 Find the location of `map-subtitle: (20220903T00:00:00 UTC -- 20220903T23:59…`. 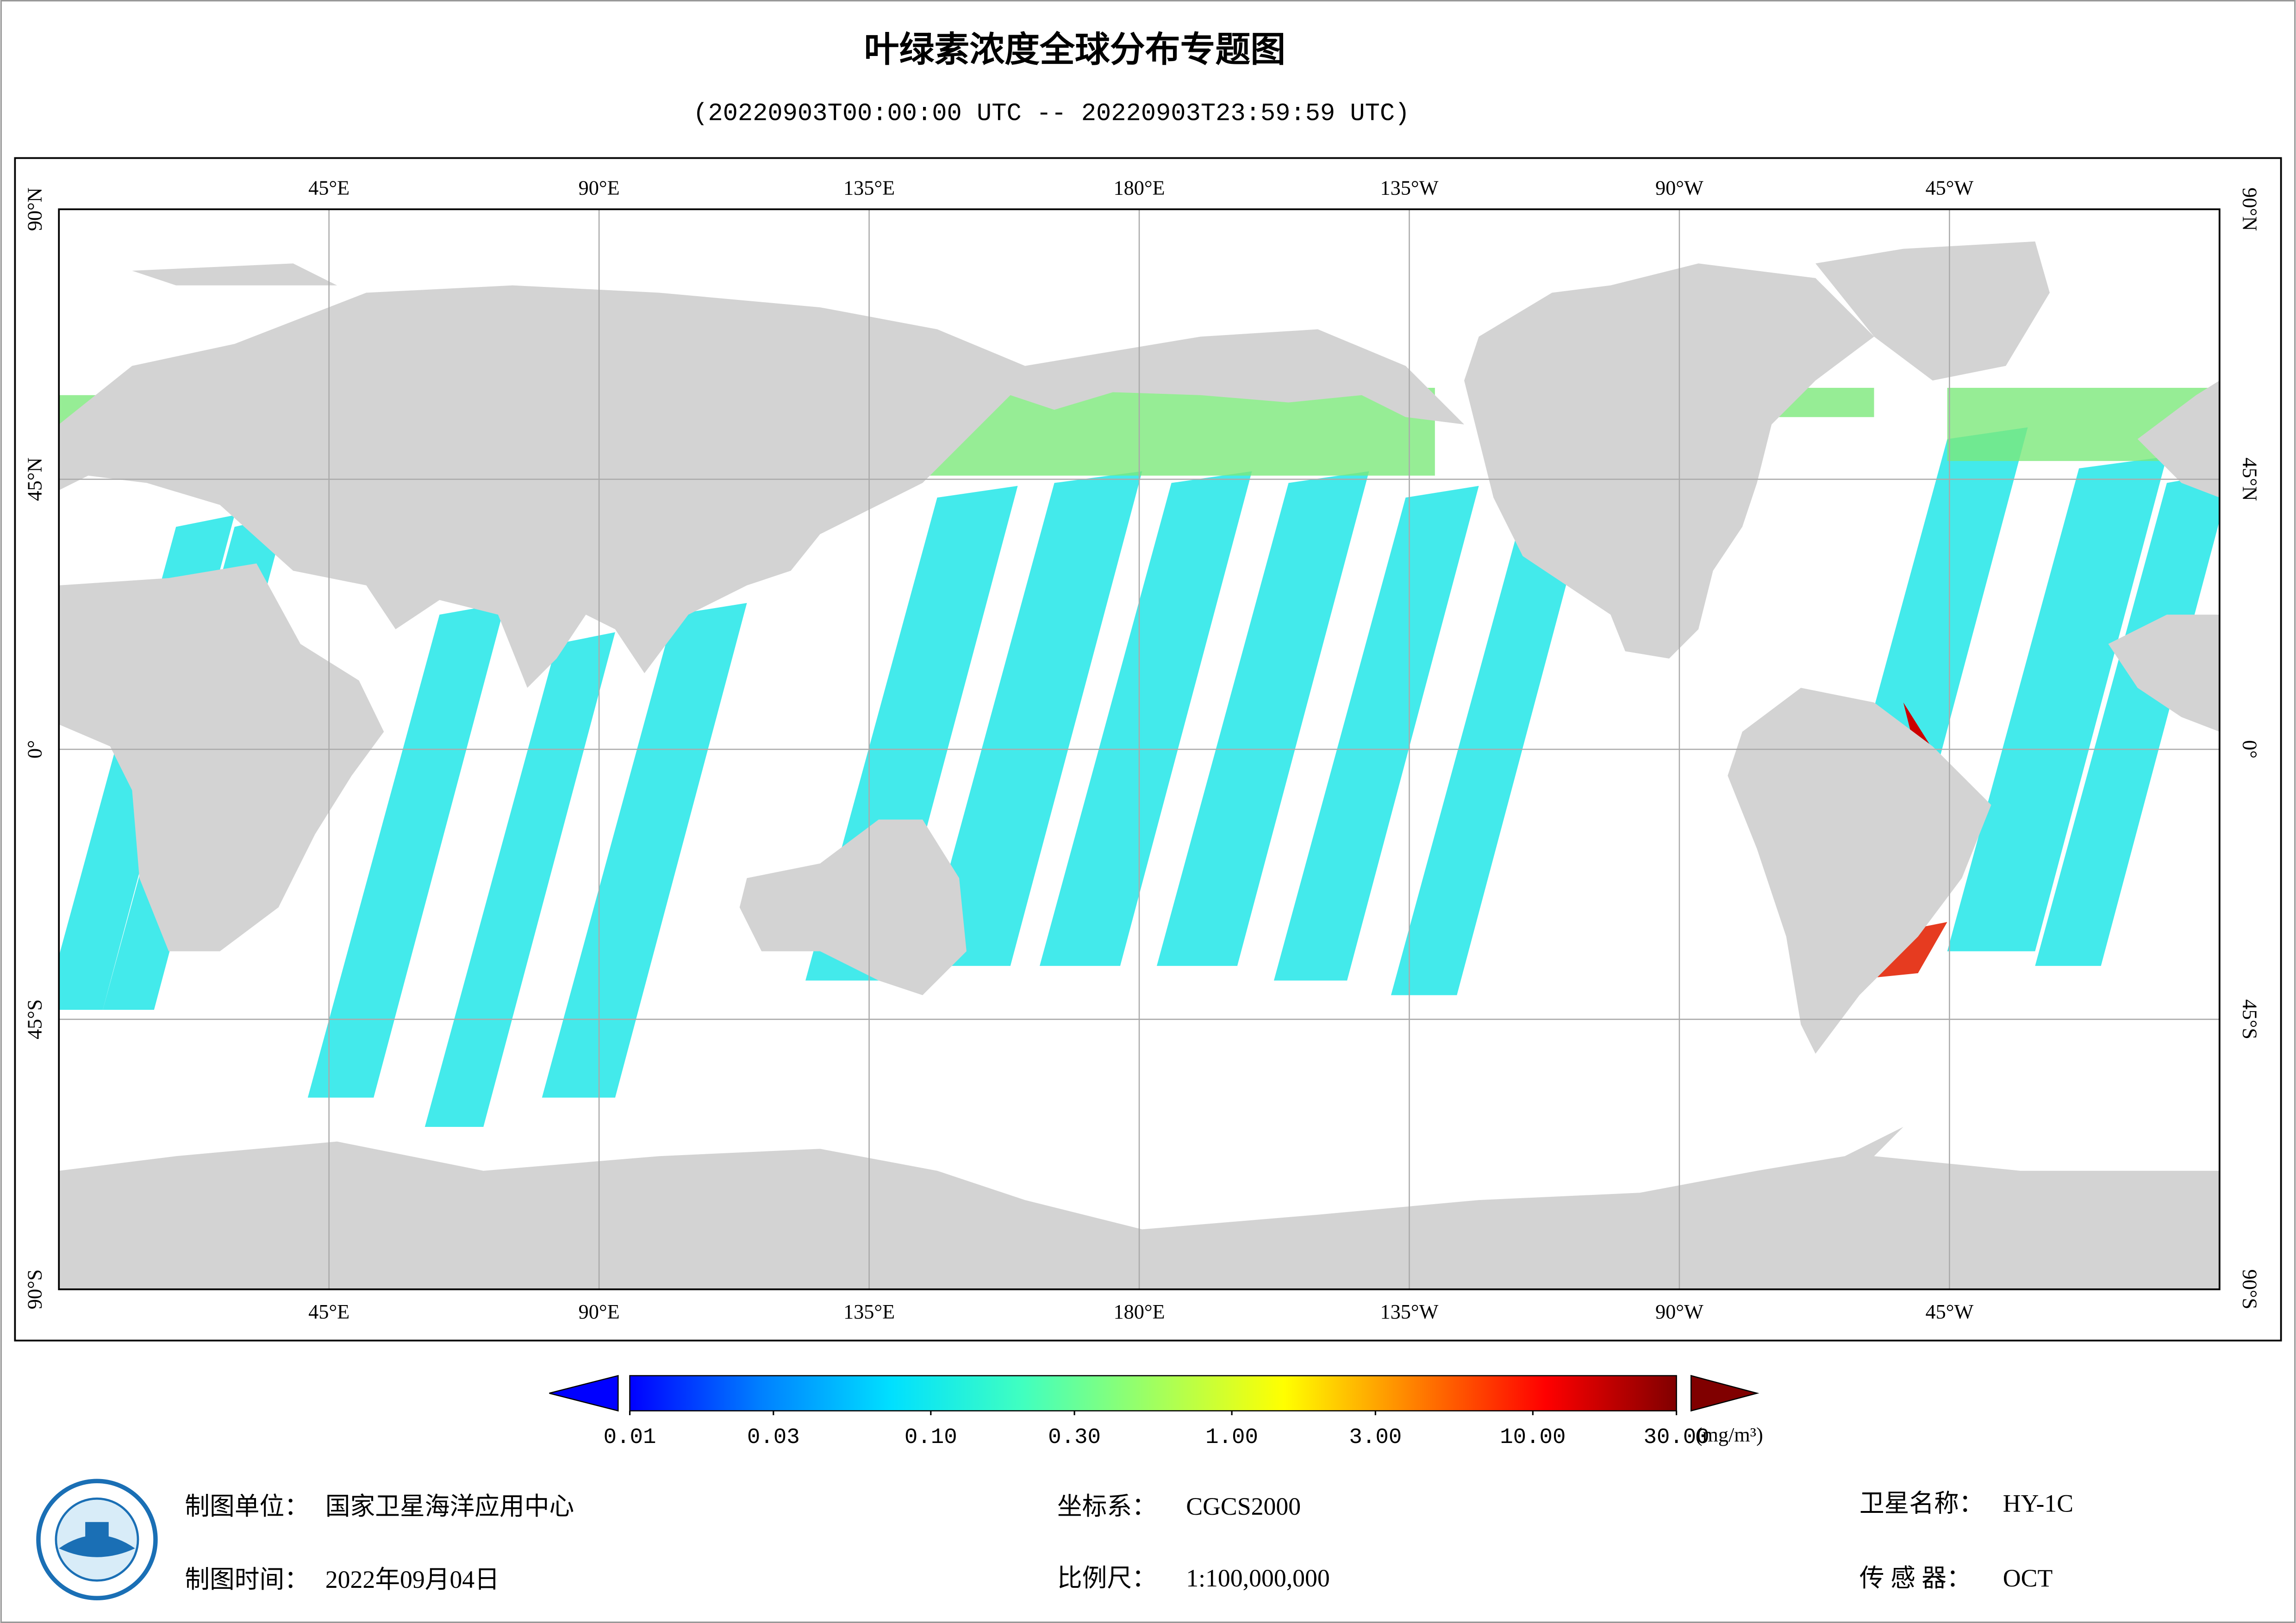

map-subtitle: (20220903T00:00:00 UTC -- 20220903T23:59… is located at coordinates (1051, 113).